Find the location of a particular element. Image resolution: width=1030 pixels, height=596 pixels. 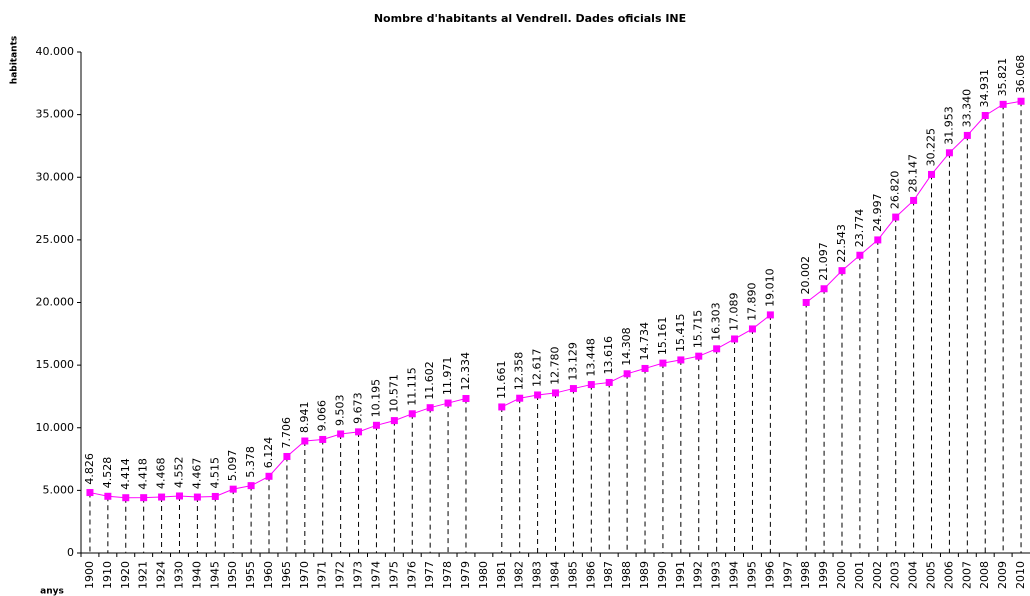

x-tick-label: 2006 is located at coordinates (948, 575).